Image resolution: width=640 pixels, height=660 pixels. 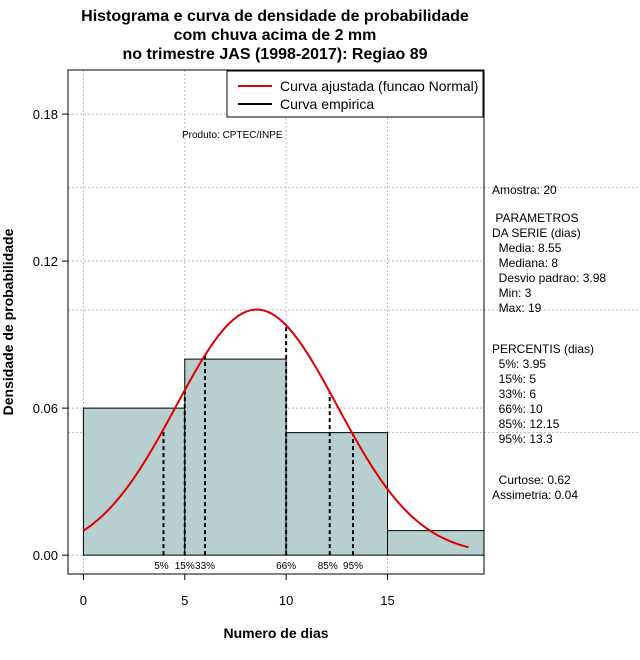 I want to click on skewness: Assimetria: 0.04, so click(x=535, y=495).